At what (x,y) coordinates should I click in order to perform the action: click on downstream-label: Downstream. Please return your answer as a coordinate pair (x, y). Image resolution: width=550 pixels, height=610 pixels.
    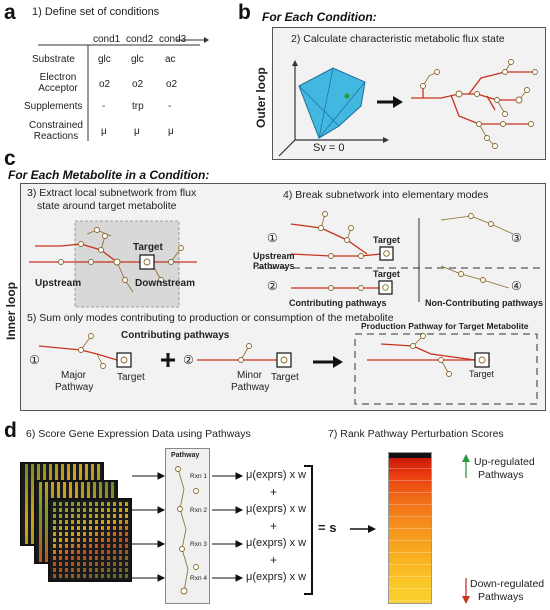
    Looking at the image, I should click on (165, 283).